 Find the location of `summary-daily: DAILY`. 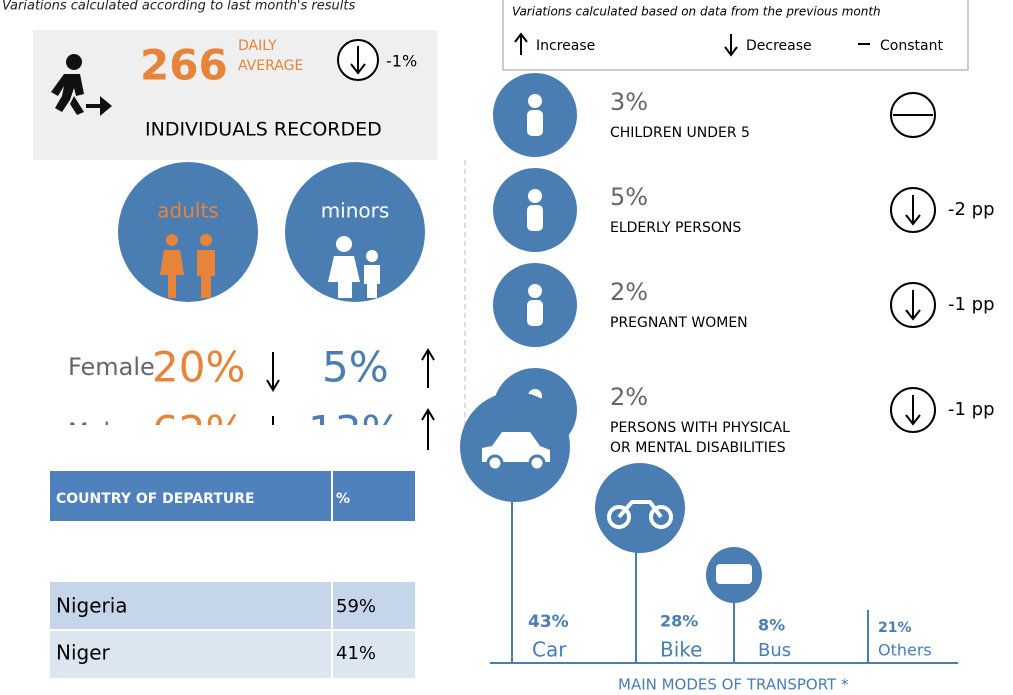

summary-daily: DAILY is located at coordinates (257, 46).